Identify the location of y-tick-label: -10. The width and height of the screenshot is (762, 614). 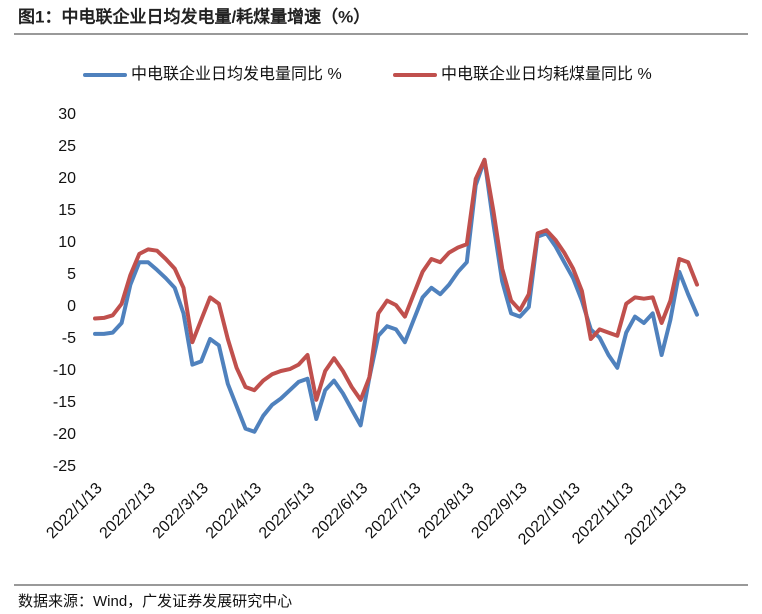
(64, 370).